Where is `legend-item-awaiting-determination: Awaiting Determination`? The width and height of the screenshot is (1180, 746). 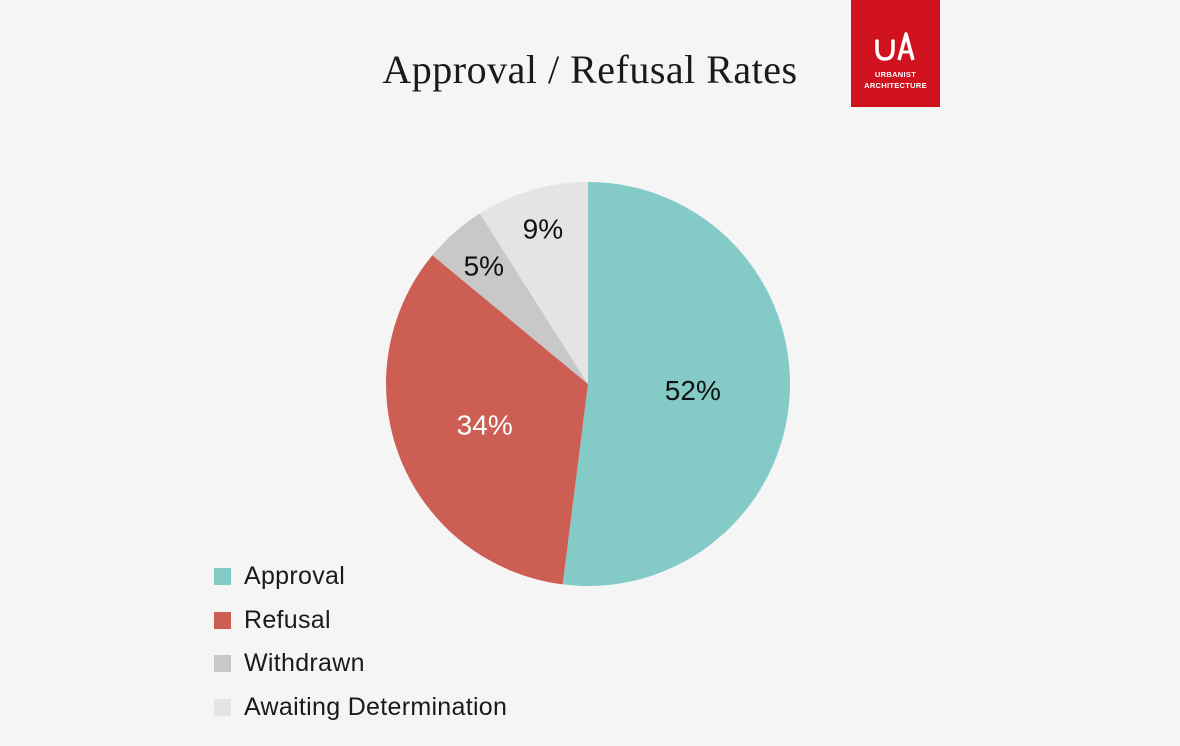
legend-item-awaiting-determination: Awaiting Determination is located at coordinates (360, 708).